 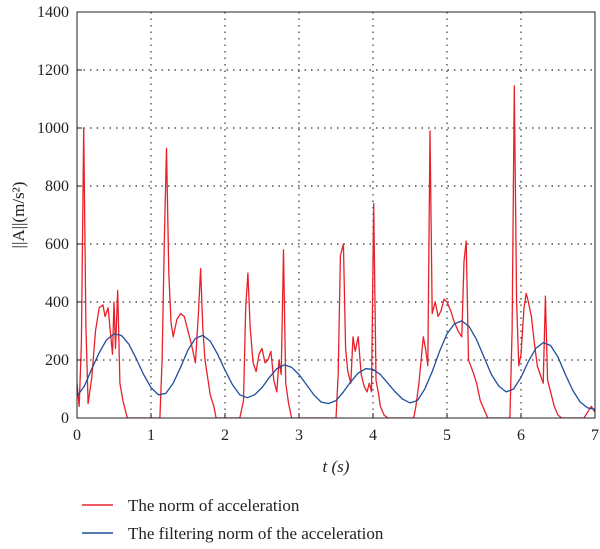 I want to click on x-tick-label: 3, so click(x=299, y=435).